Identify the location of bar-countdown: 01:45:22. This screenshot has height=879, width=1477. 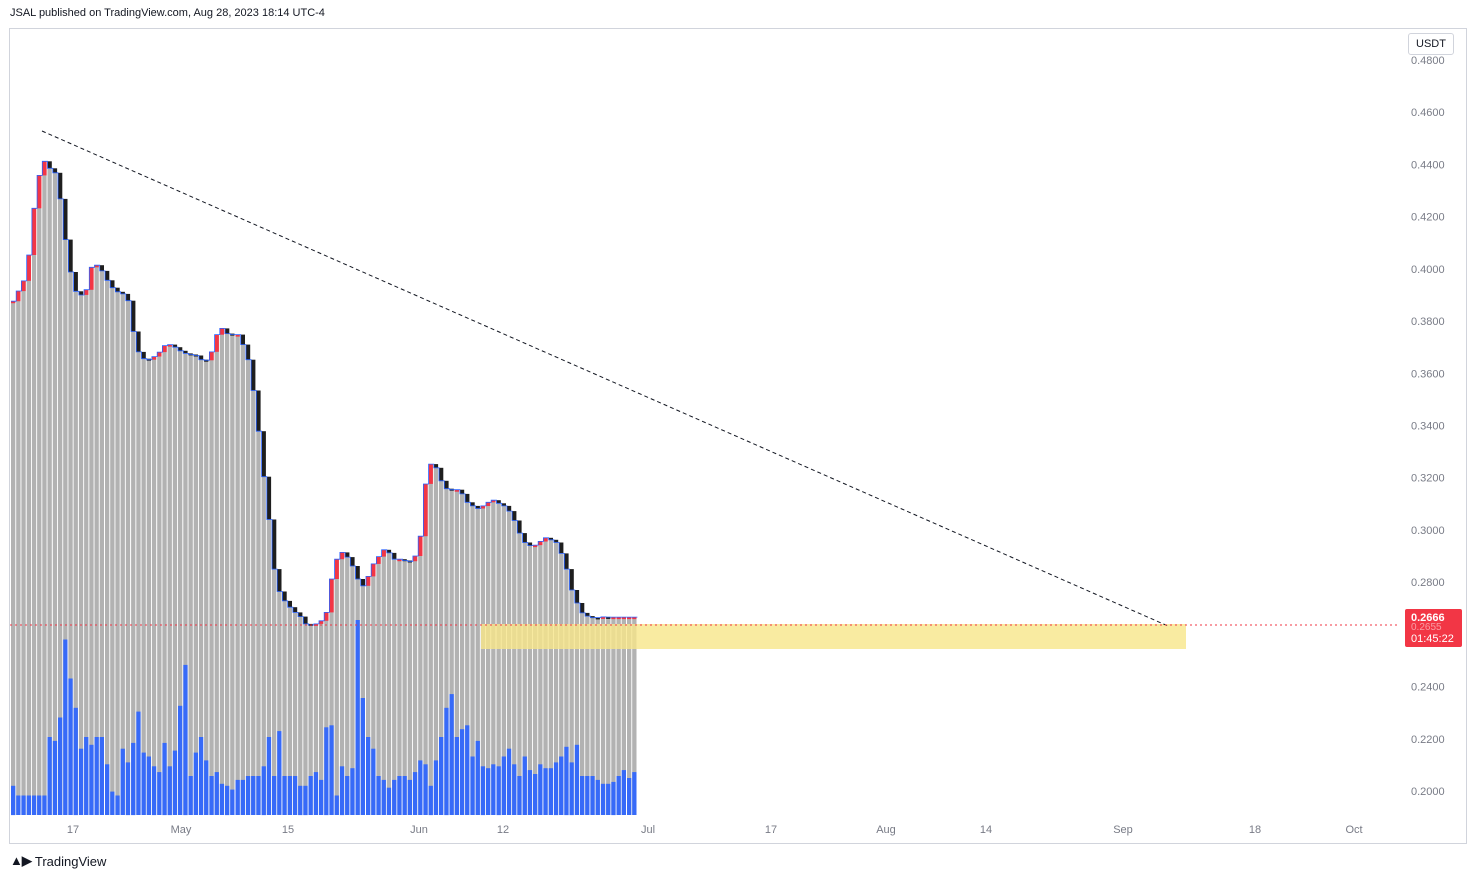
(1432, 639).